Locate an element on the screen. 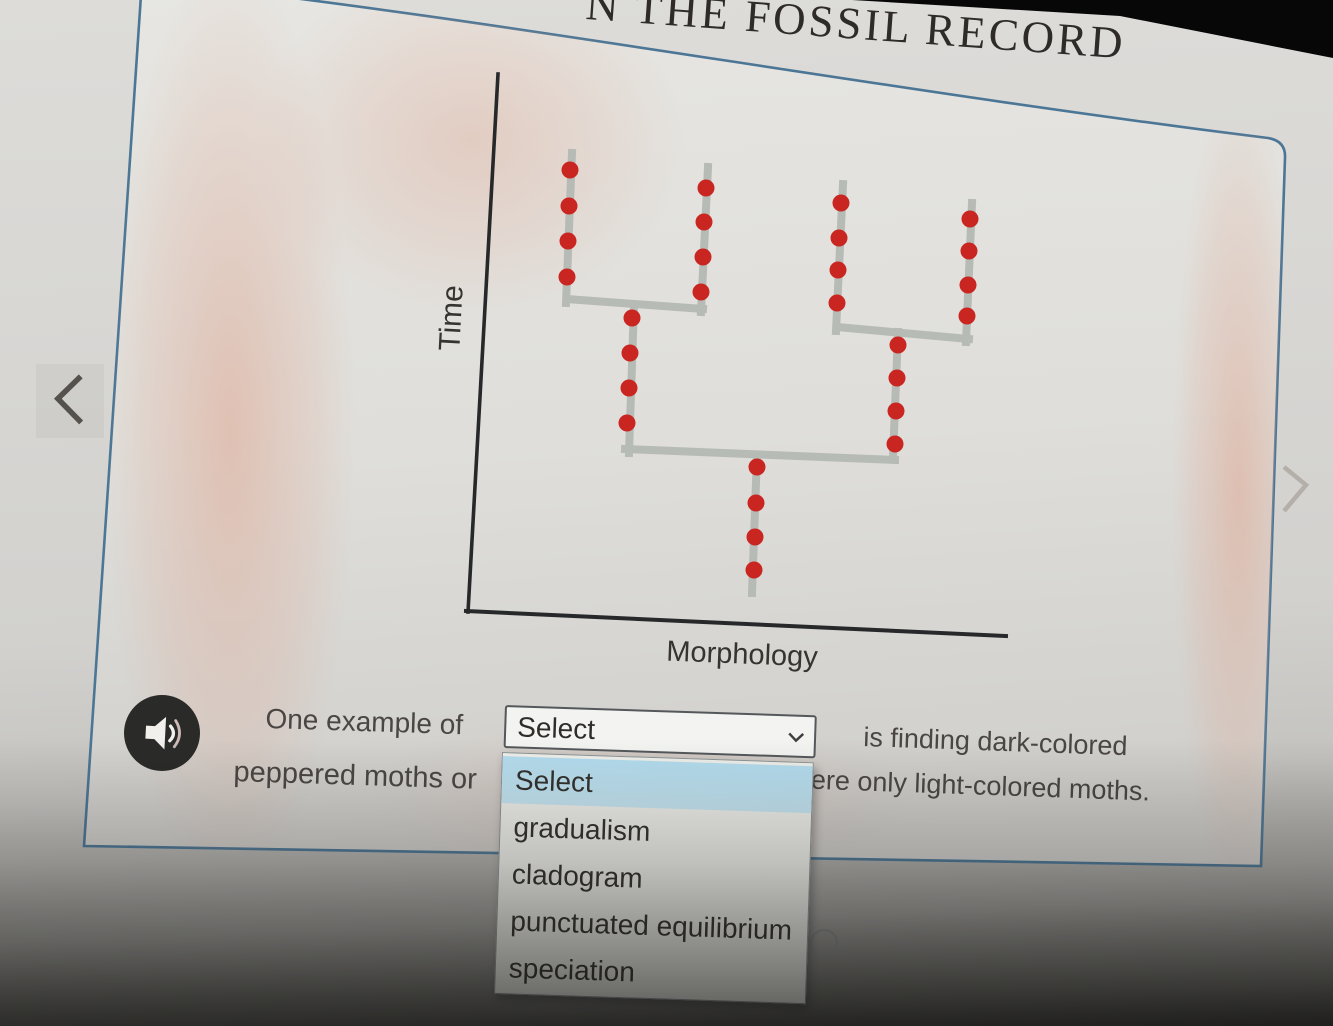 This screenshot has width=1333, height=1026. chevron-right-icon is located at coordinates (1296, 489).